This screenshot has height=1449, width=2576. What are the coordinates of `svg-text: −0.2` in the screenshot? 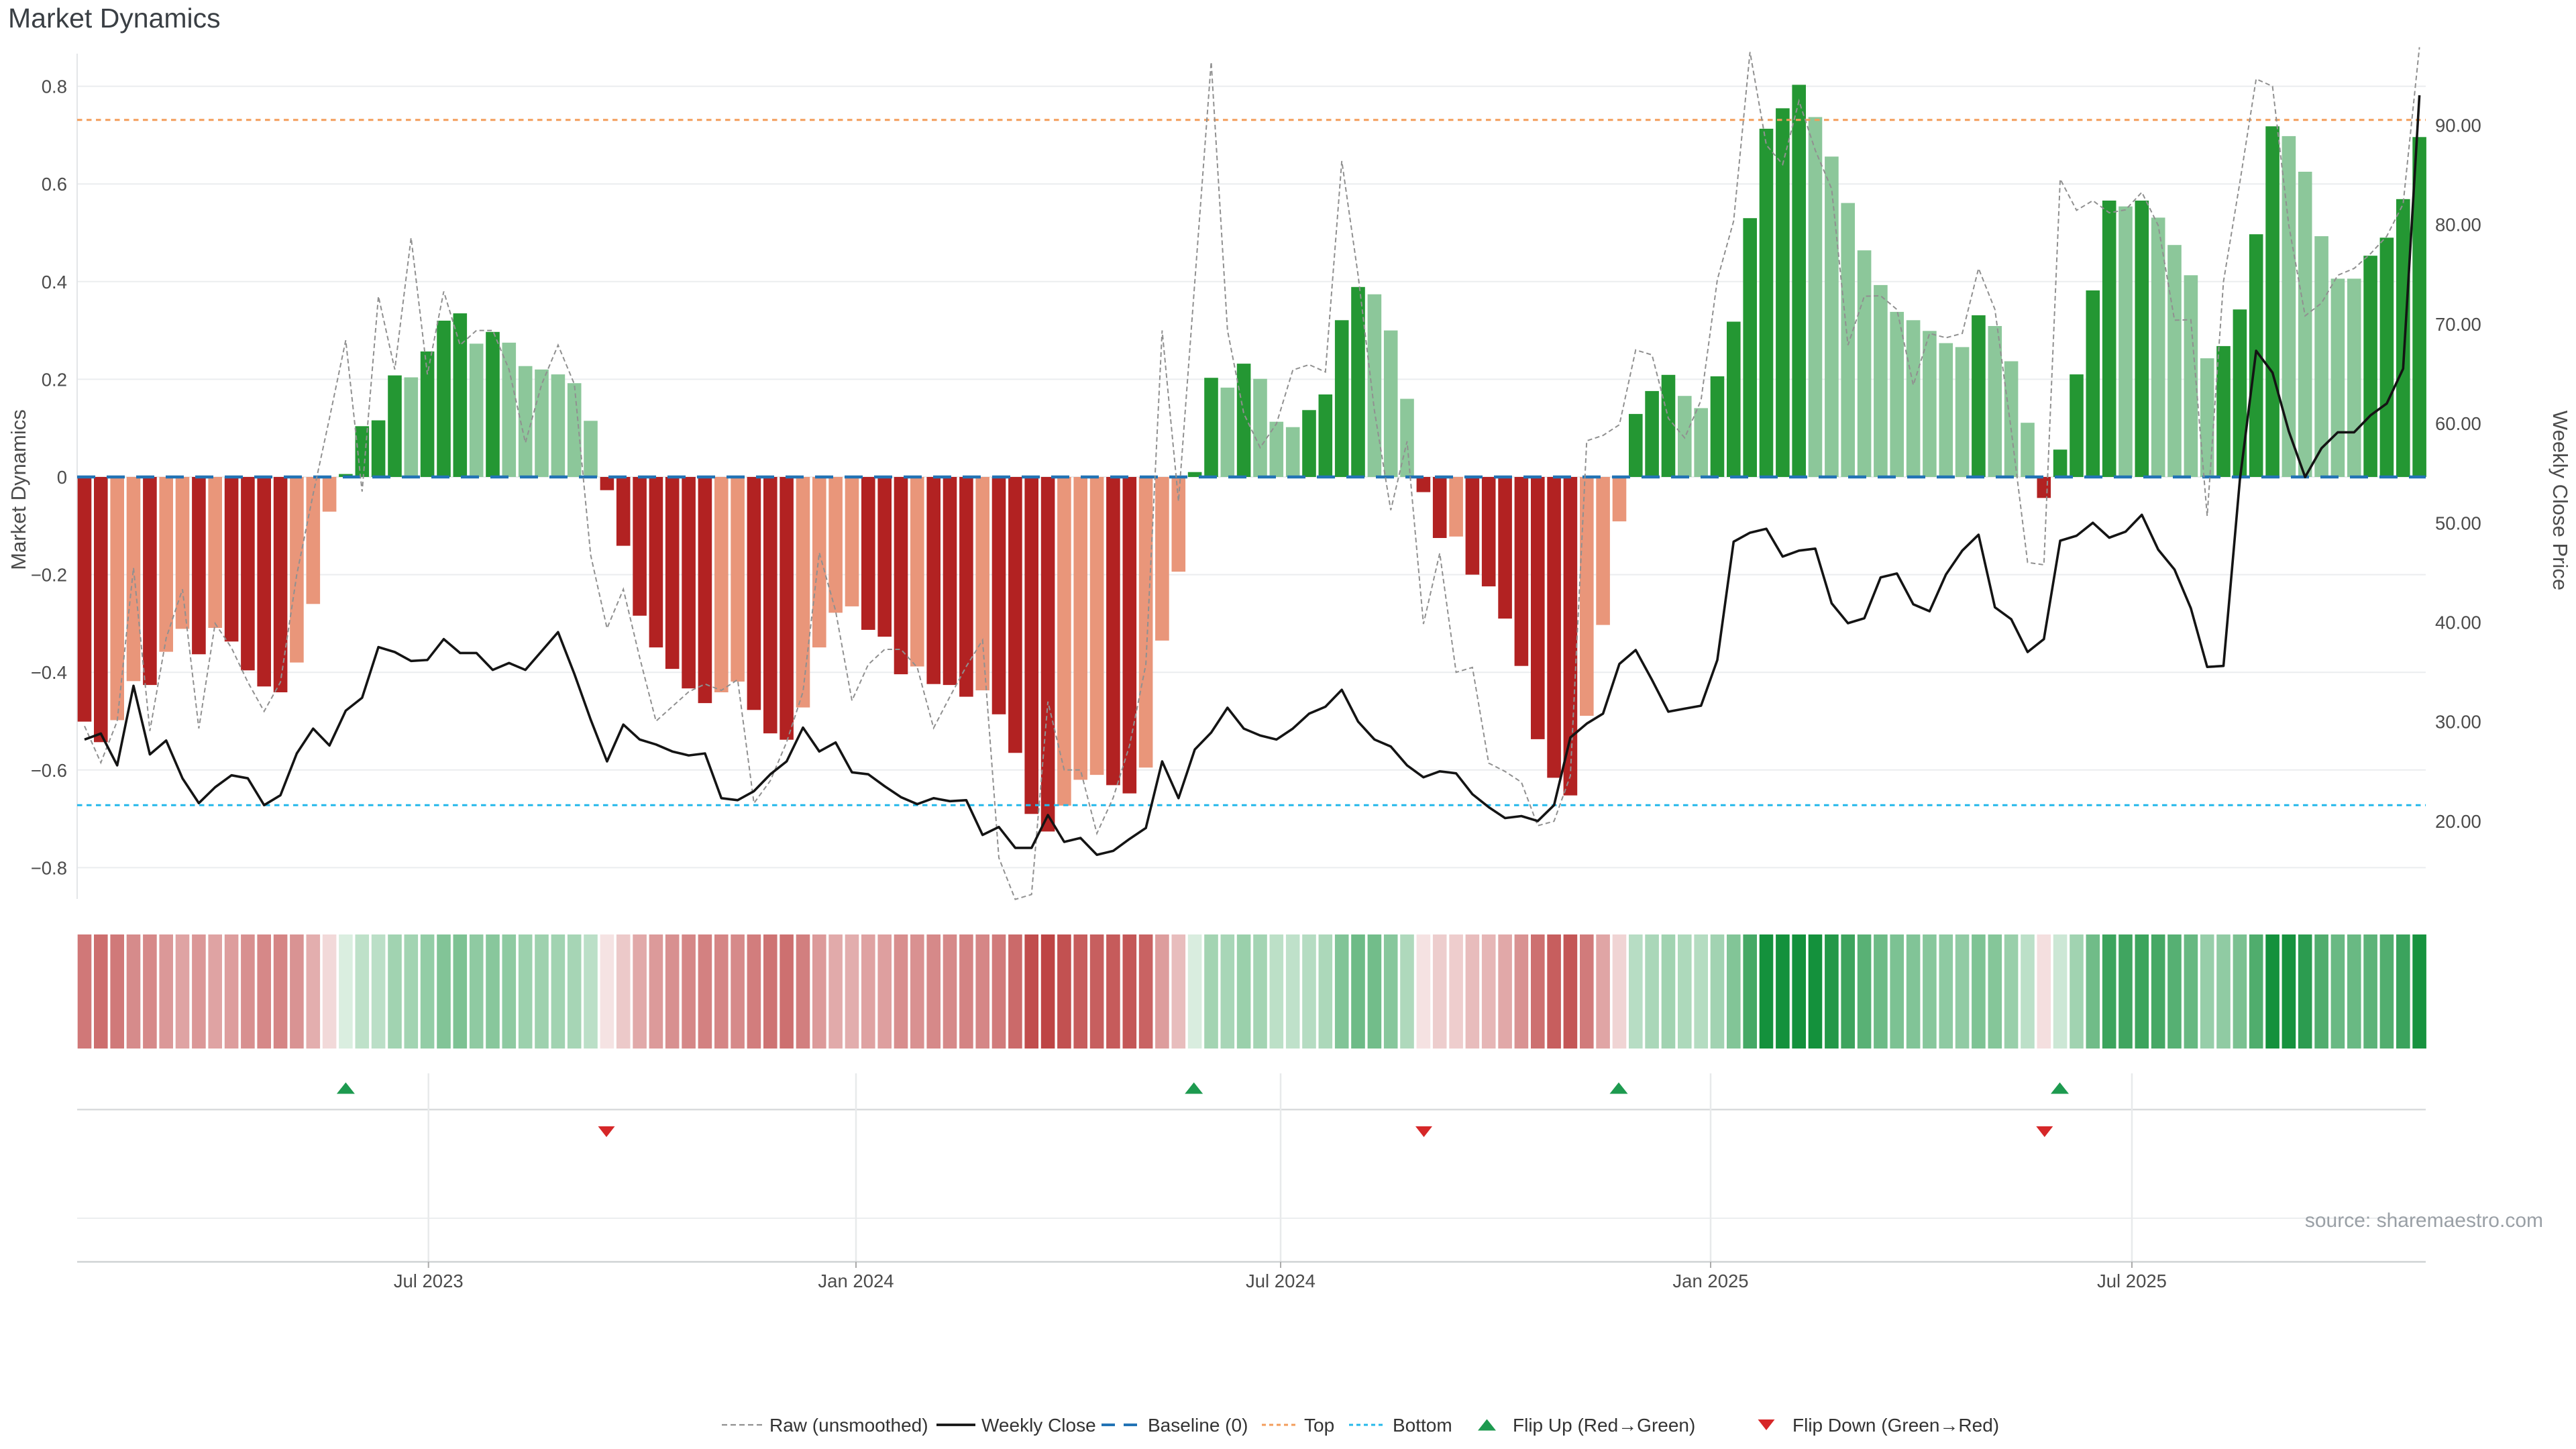 It's located at (49, 575).